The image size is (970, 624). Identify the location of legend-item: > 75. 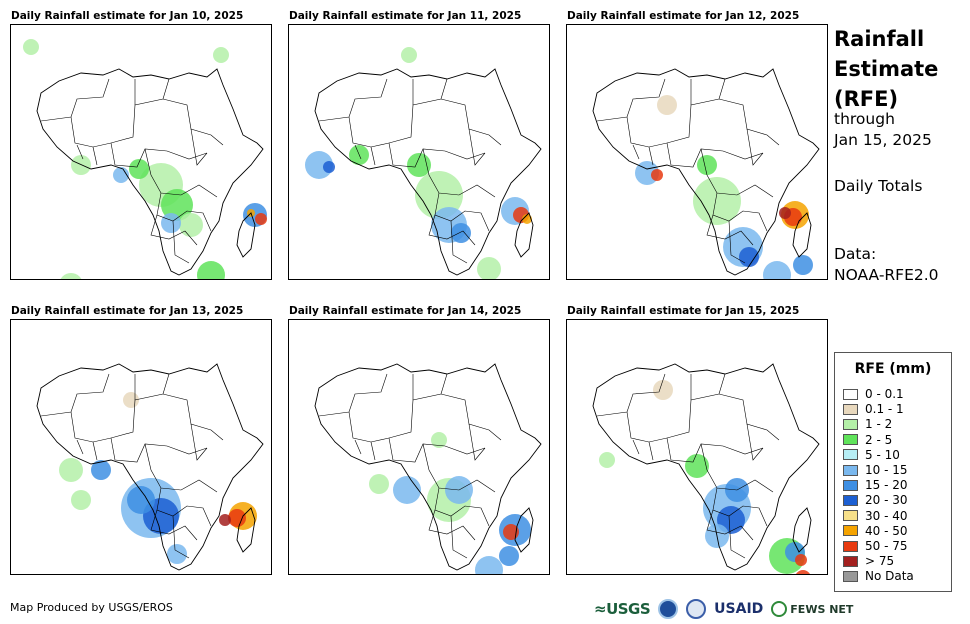
(868, 561).